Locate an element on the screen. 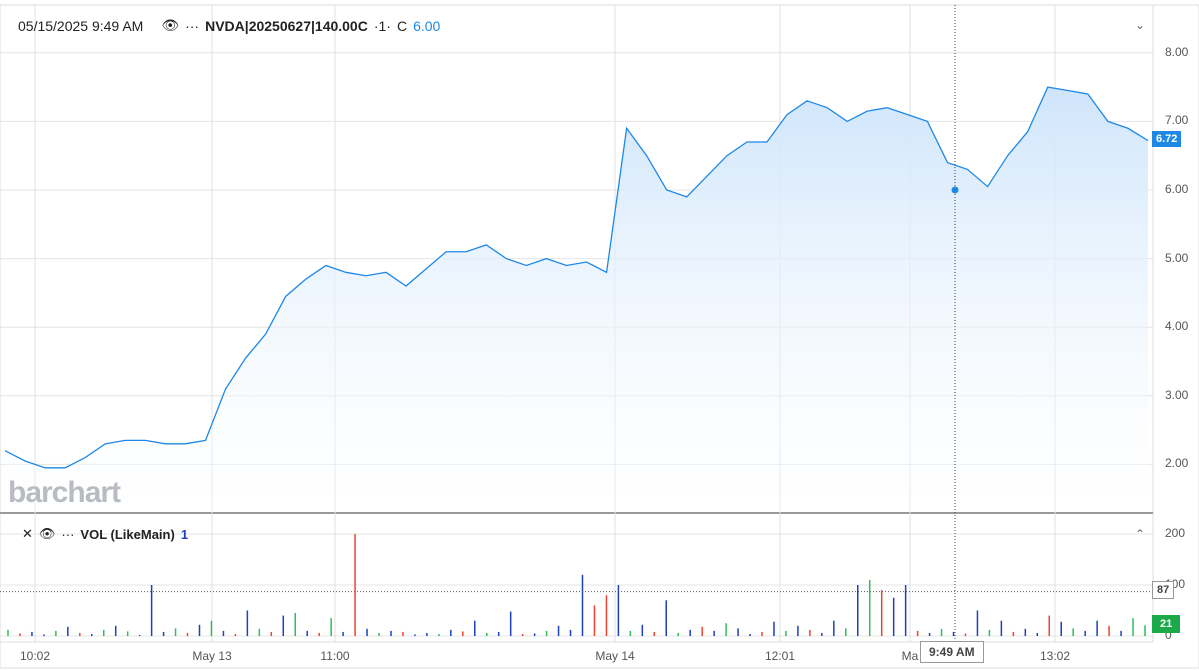  volume-value: 1 is located at coordinates (184, 534).